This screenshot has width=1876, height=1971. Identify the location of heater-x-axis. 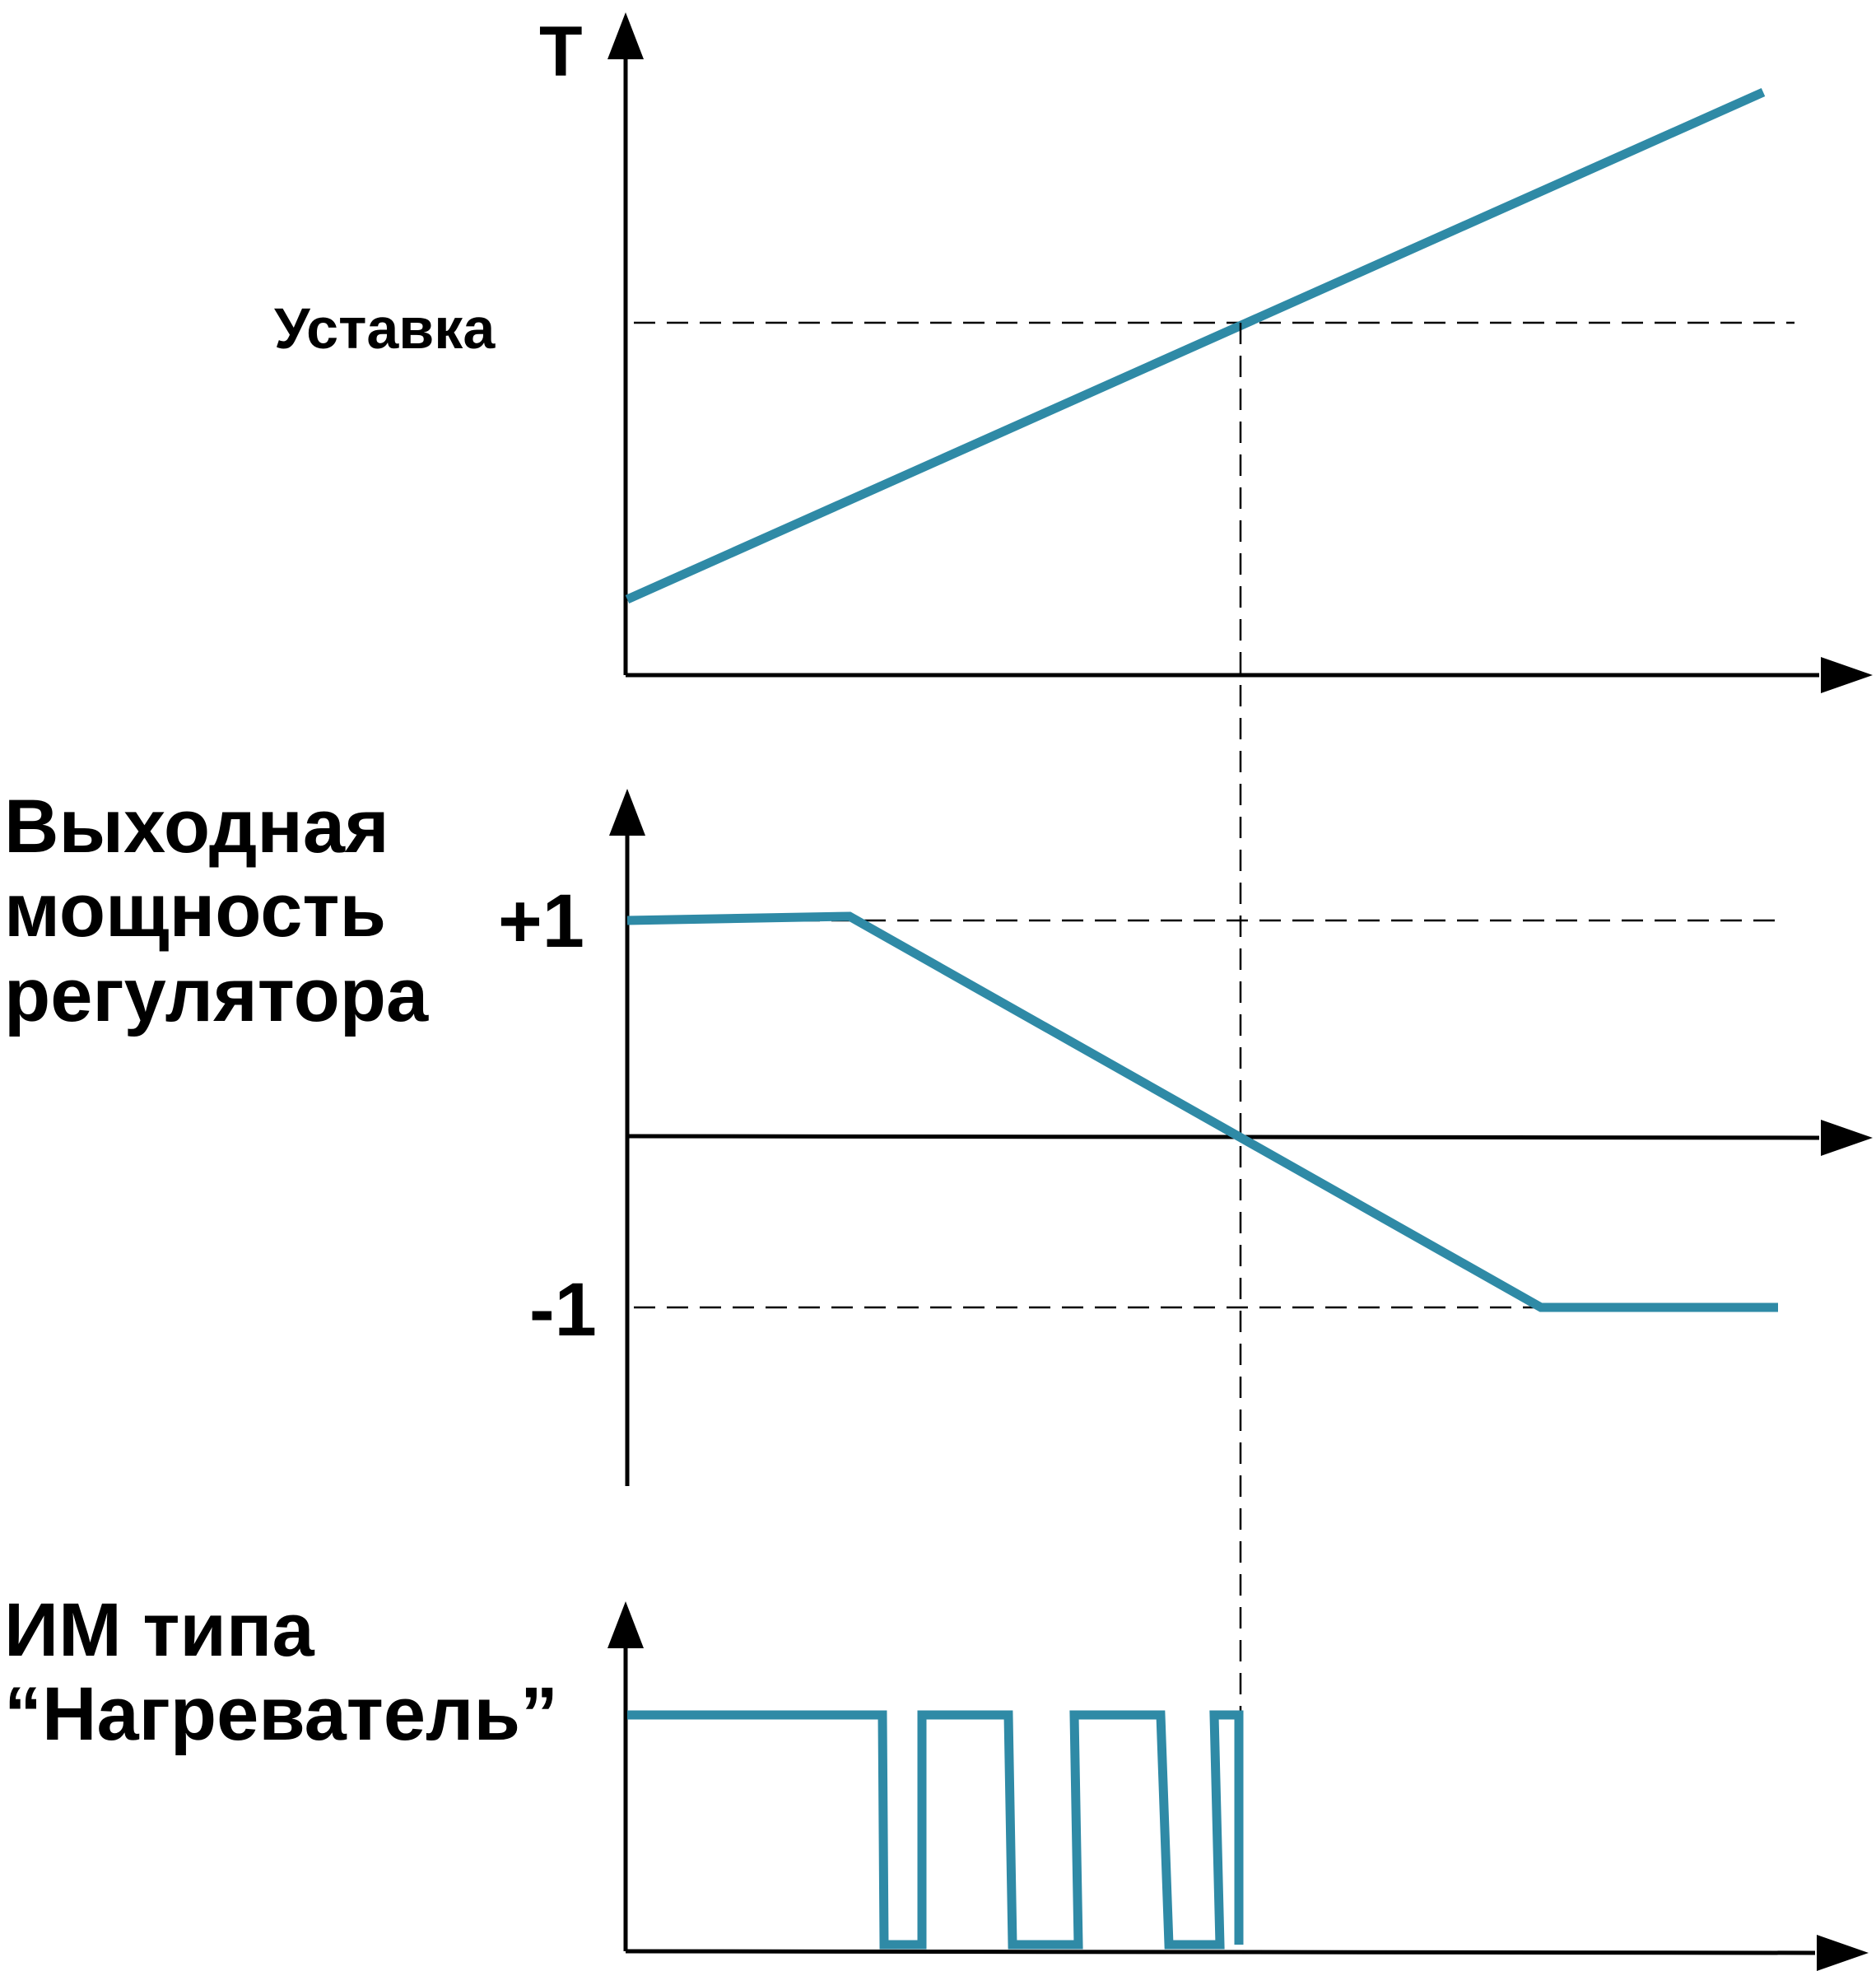
(1220, 1952).